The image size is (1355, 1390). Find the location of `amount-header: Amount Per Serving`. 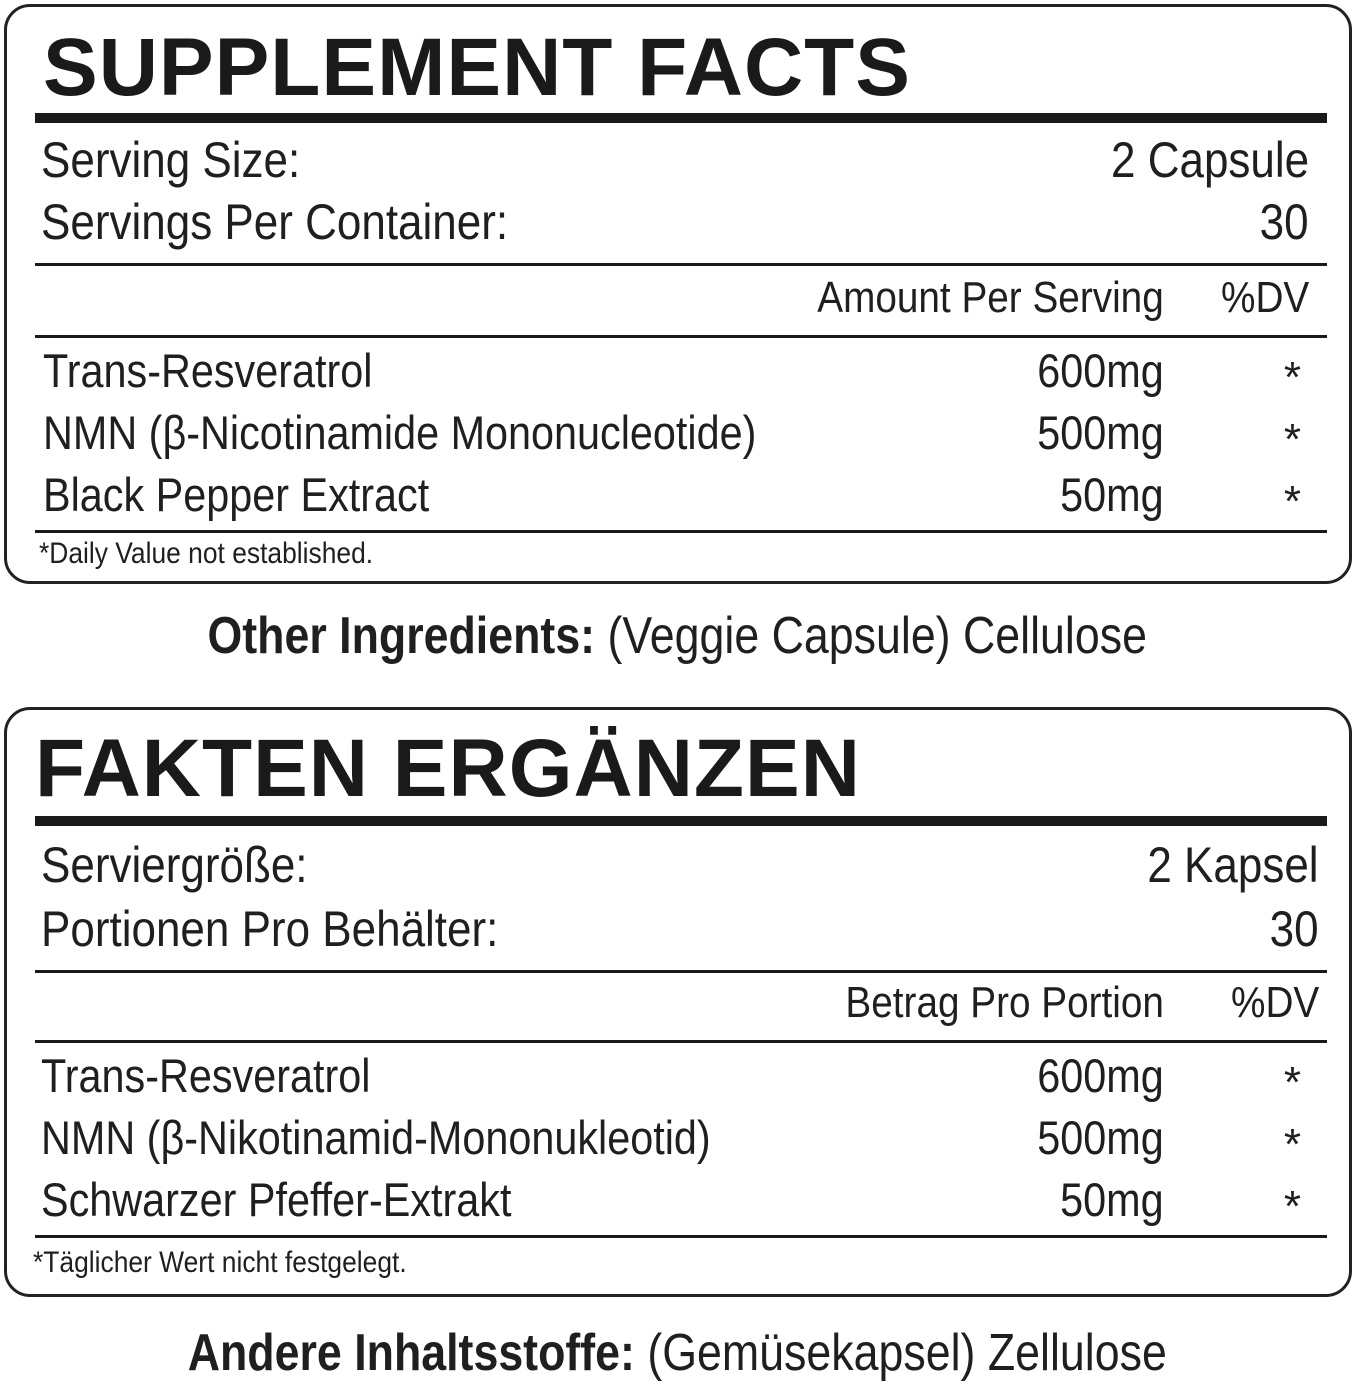

amount-header: Amount Per Serving is located at coordinates (991, 297).